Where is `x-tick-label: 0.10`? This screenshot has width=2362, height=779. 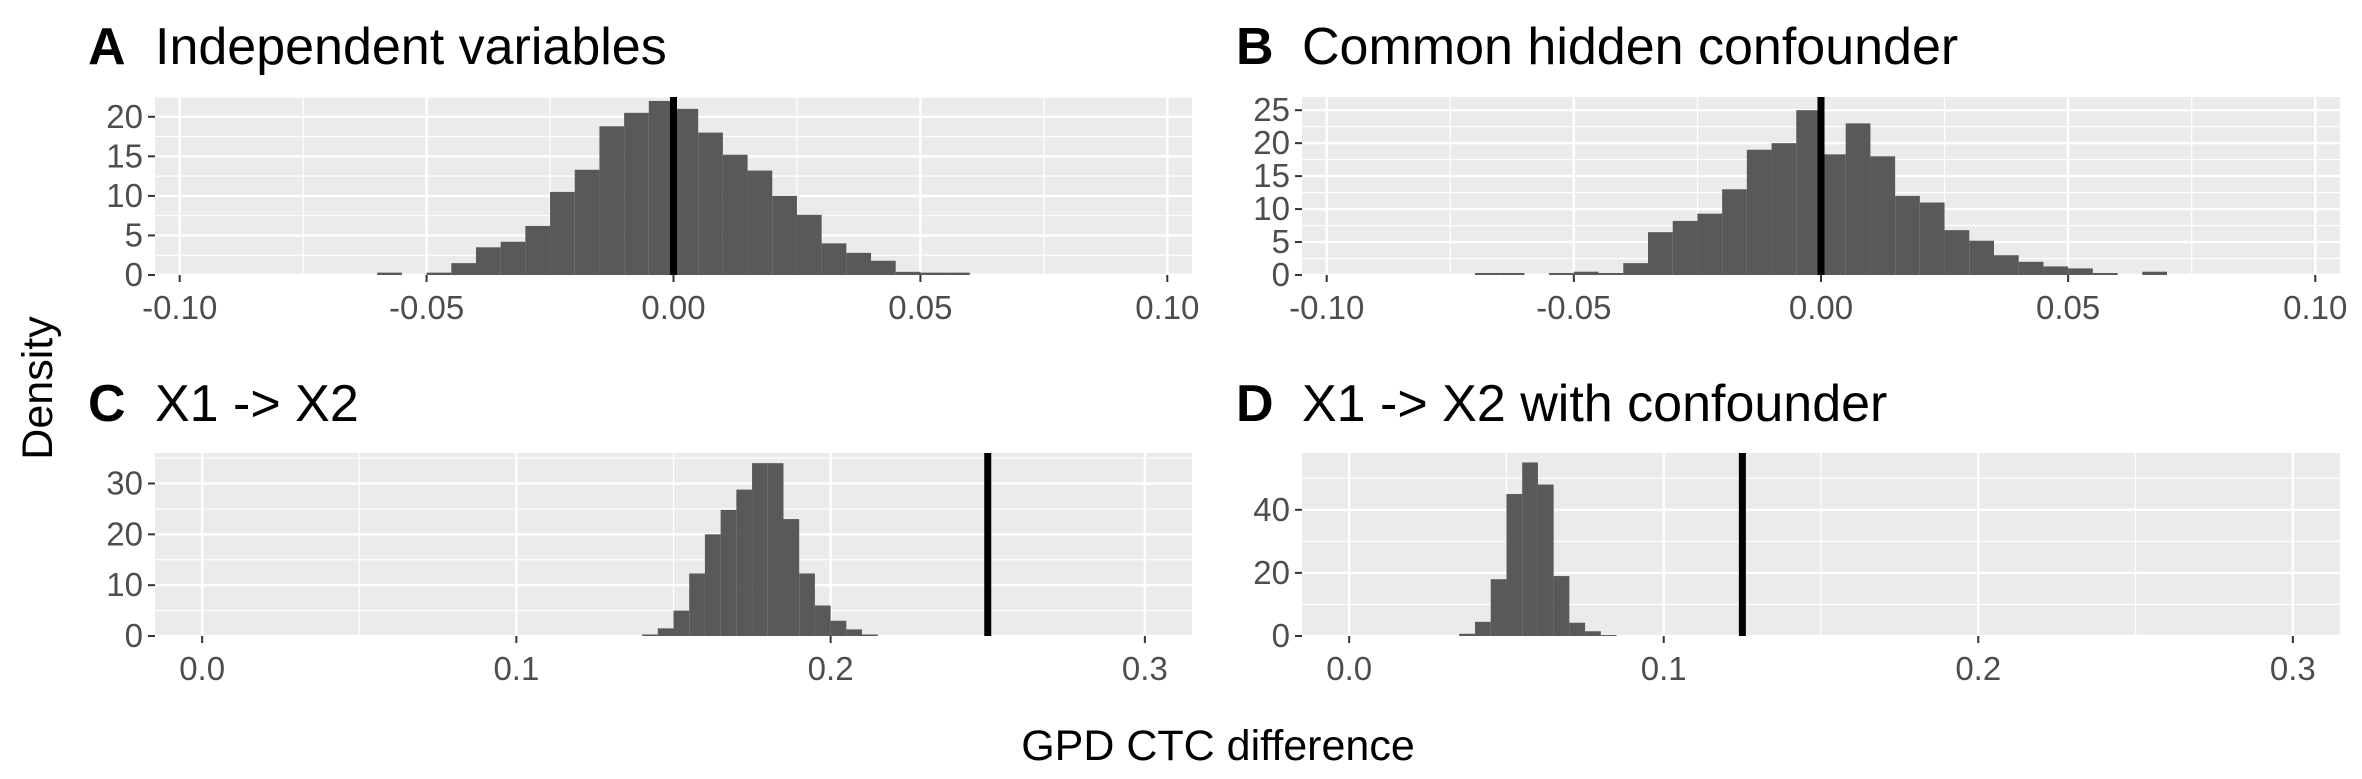 x-tick-label: 0.10 is located at coordinates (2315, 307).